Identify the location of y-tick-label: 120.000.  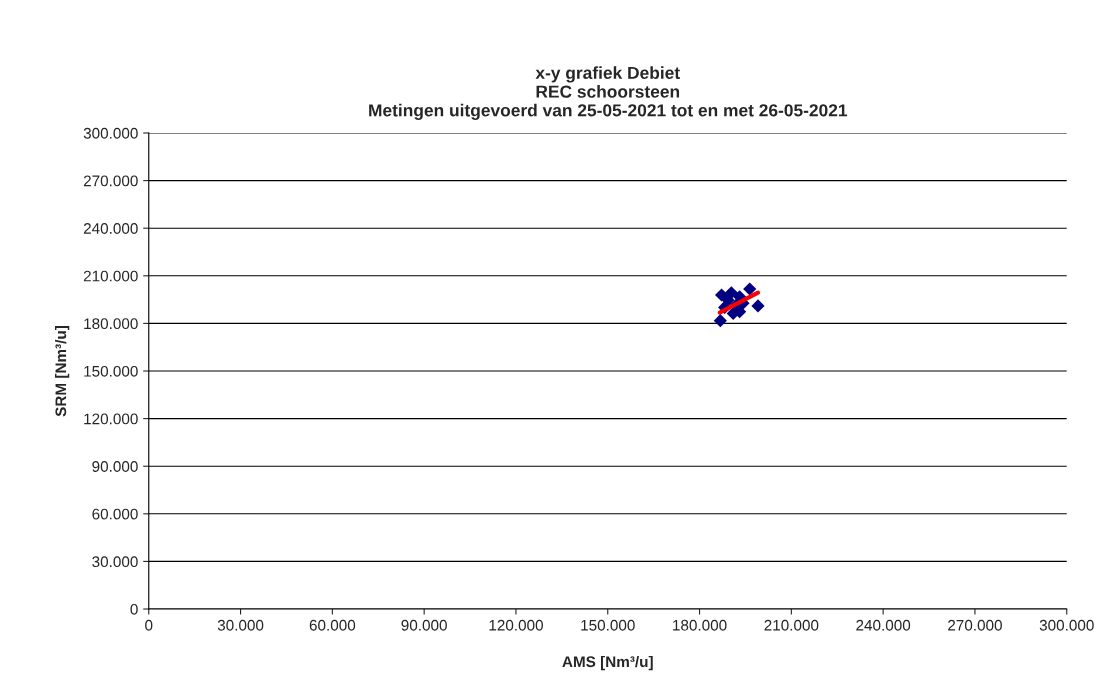
(111, 419).